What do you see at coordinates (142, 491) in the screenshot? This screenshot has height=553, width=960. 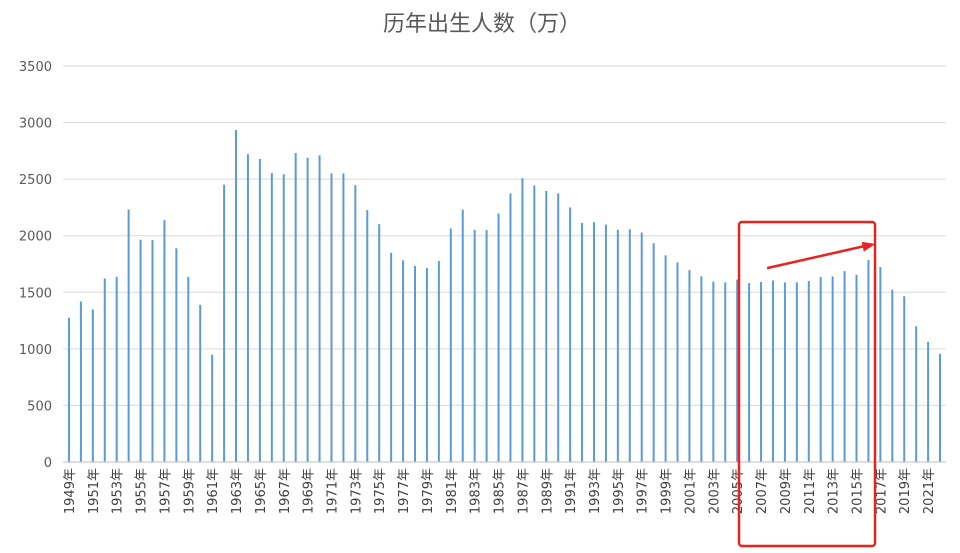 I see `x-tick-label: 1955年` at bounding box center [142, 491].